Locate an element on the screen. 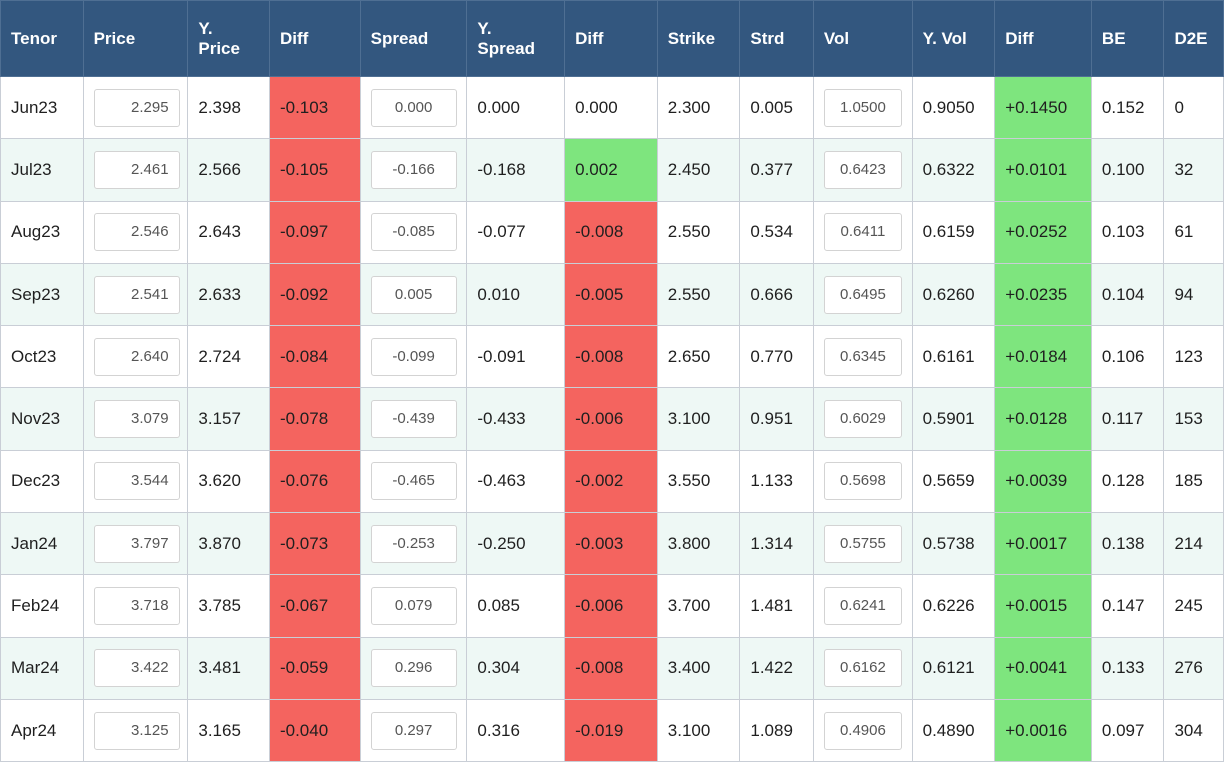 The width and height of the screenshot is (1224, 762). header-y-price: Y. Price is located at coordinates (228, 38).